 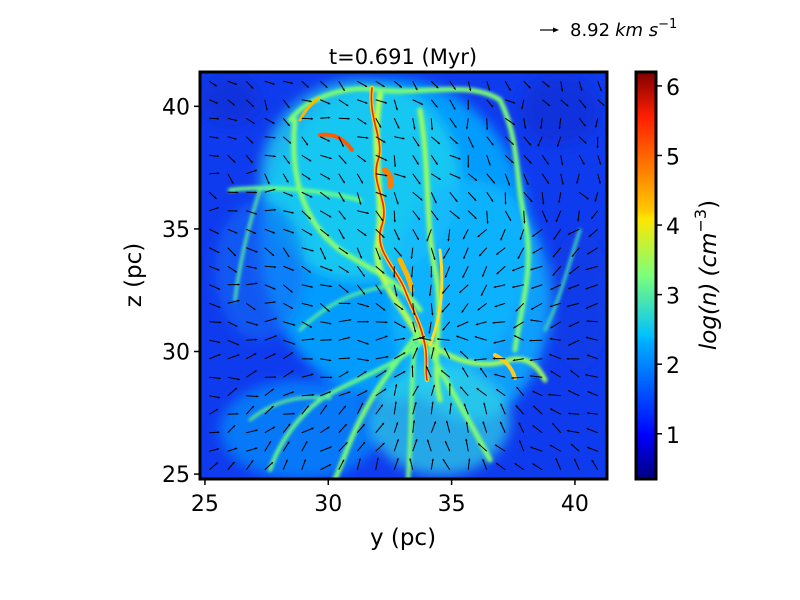 What do you see at coordinates (673, 157) in the screenshot?
I see `colorbar-tick-label: 5` at bounding box center [673, 157].